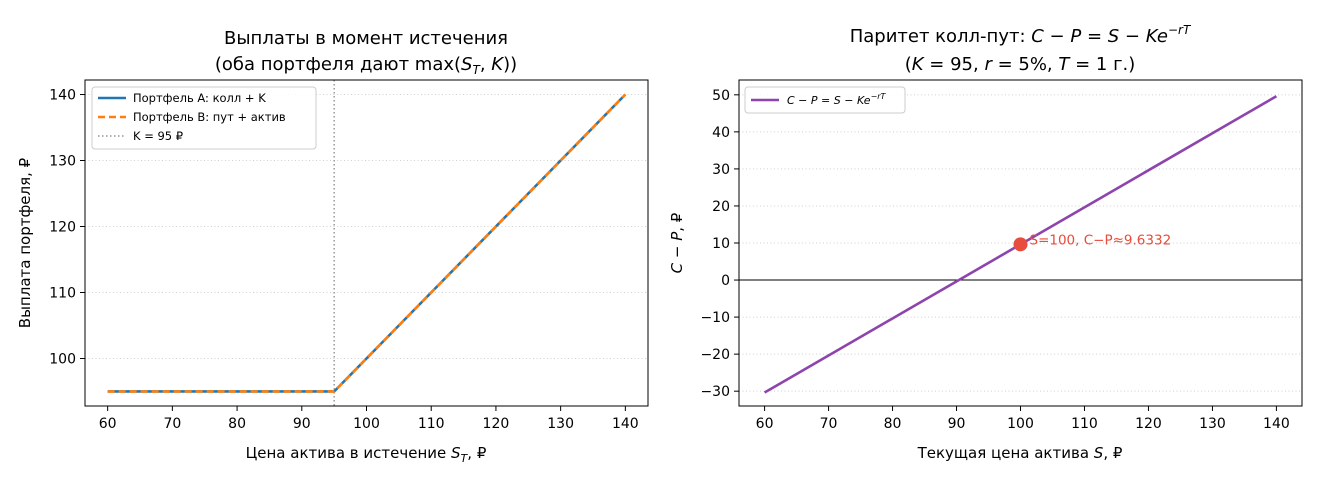 This screenshot has height=480, width=1320. Describe the element at coordinates (1020, 64) in the screenshot. I see `chart-title-line2: (K = 95, r = 5%, T = 1 г.)` at that location.